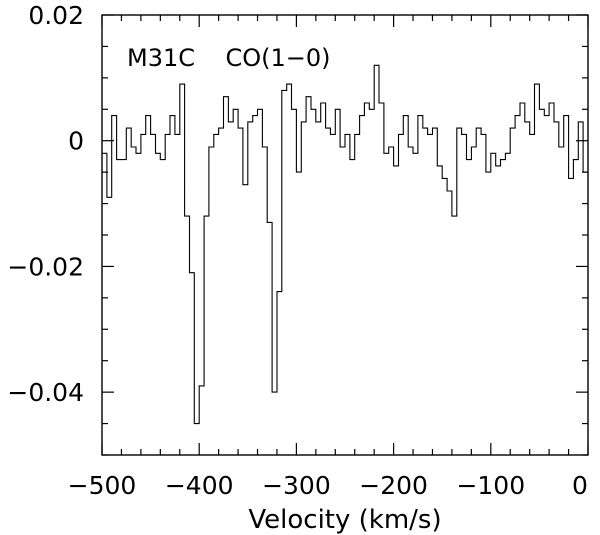  Describe the element at coordinates (45, 392) in the screenshot. I see `y-tick-label: −0.04` at that location.